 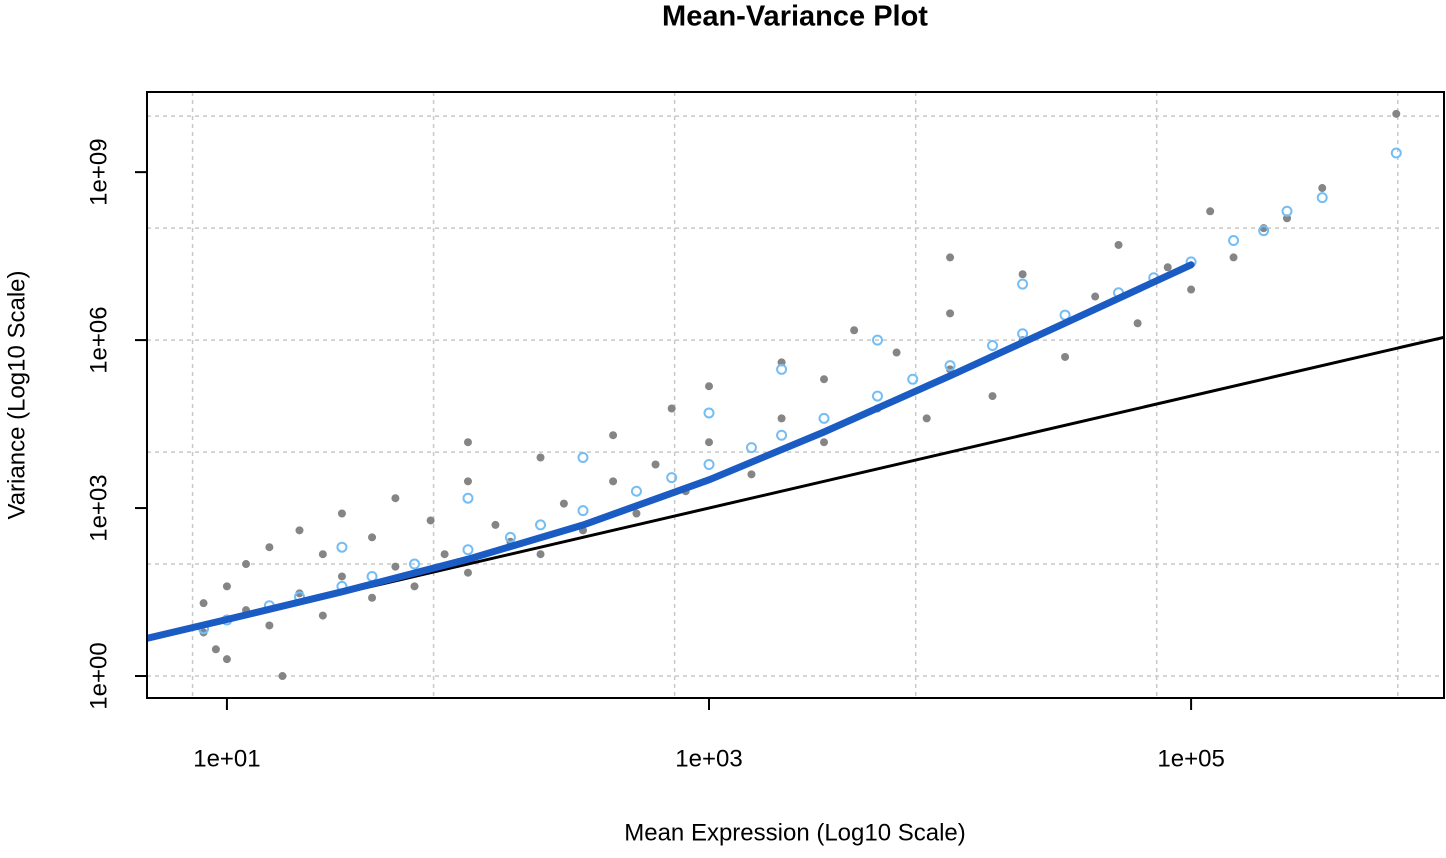 What do you see at coordinates (795, 832) in the screenshot?
I see `x-axis-label: Mean Expression (Log10 Scale)` at bounding box center [795, 832].